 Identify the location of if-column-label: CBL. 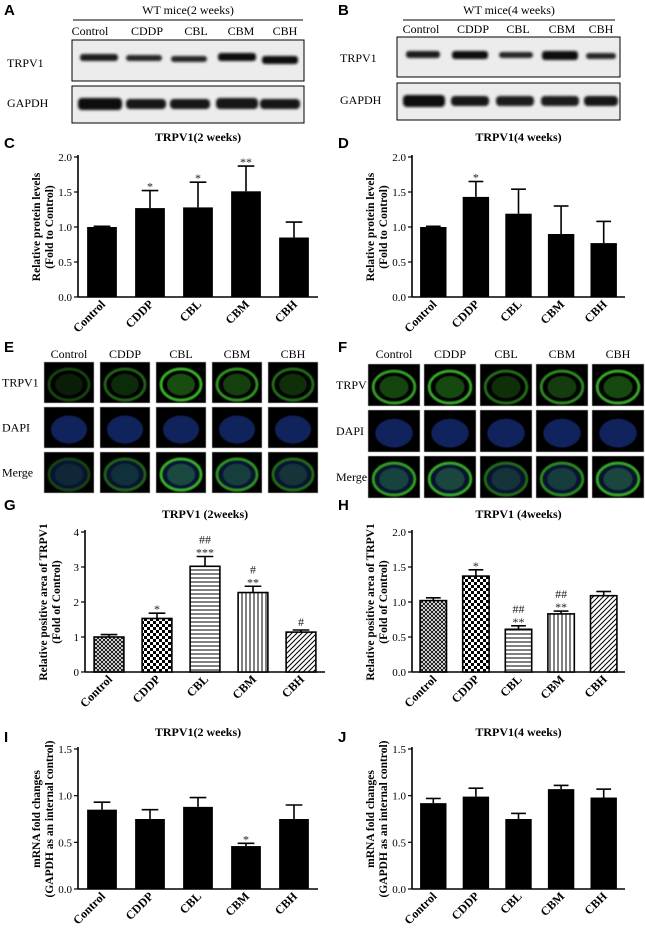
(180, 354).